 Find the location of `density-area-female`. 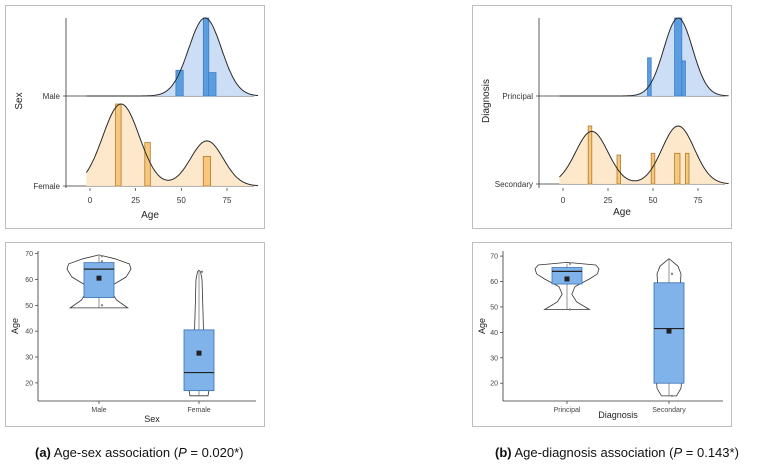

density-area-female is located at coordinates (172, 145).